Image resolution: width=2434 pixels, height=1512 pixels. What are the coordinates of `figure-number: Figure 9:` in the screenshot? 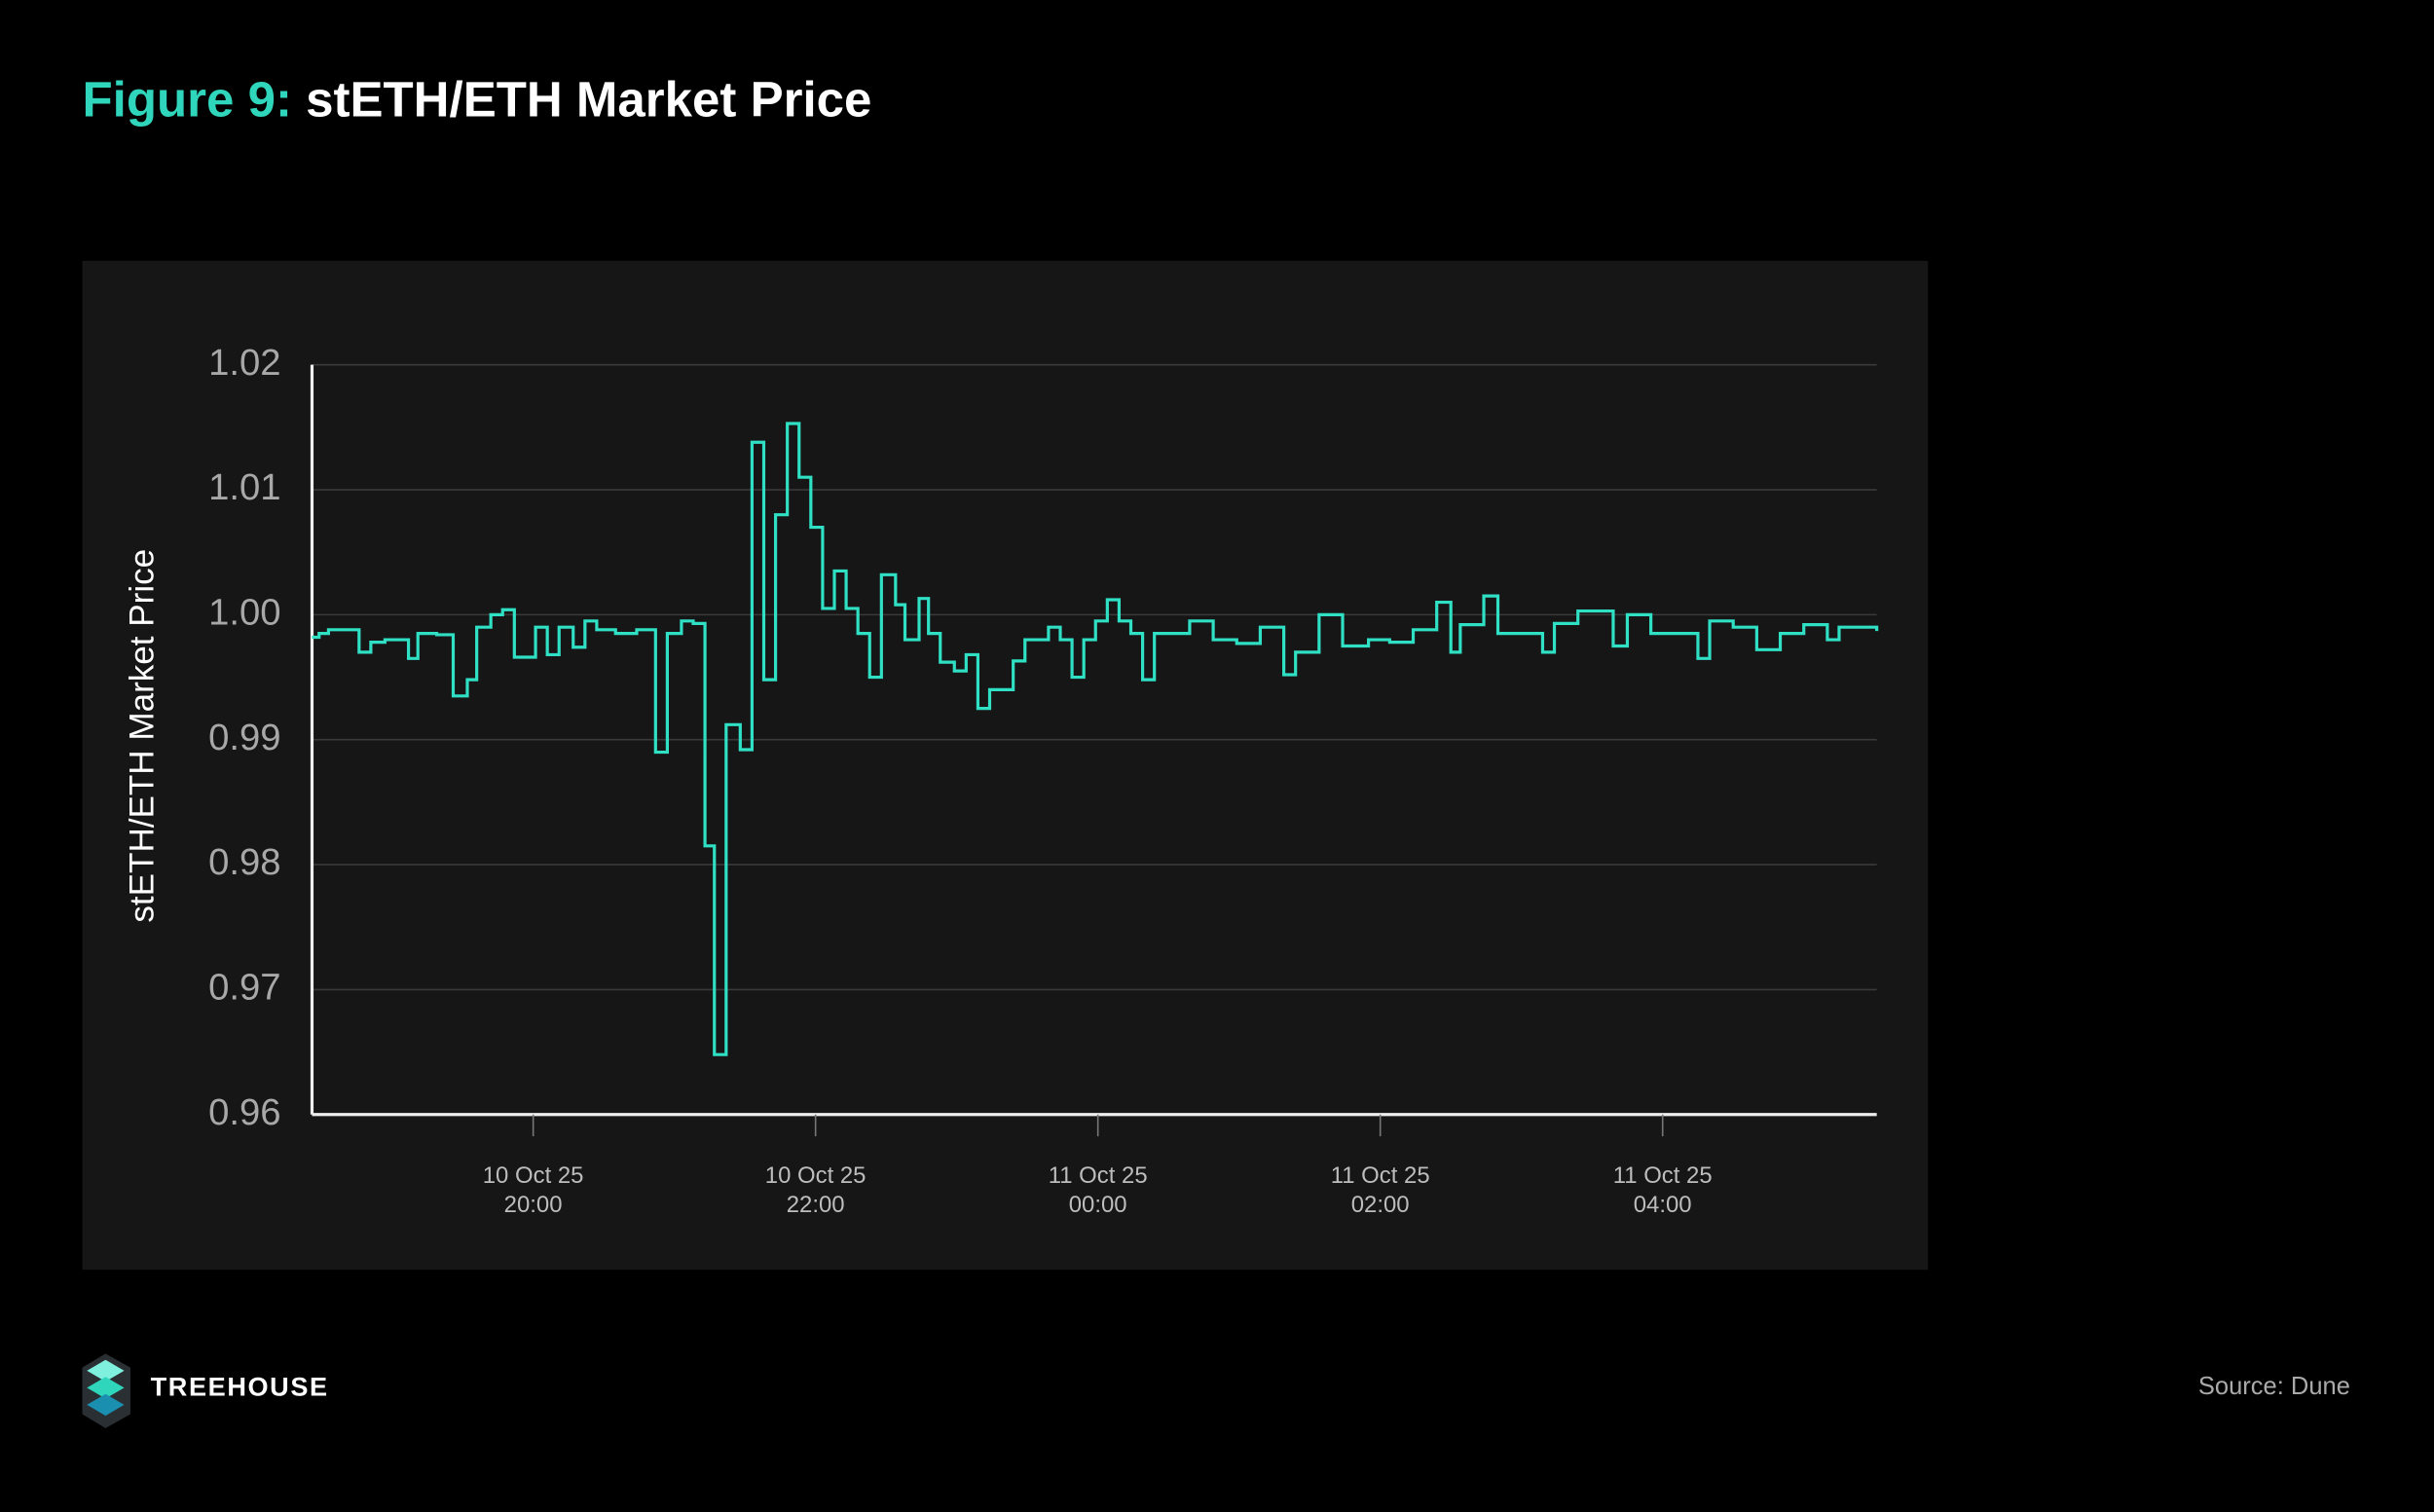 It's located at (187, 99).